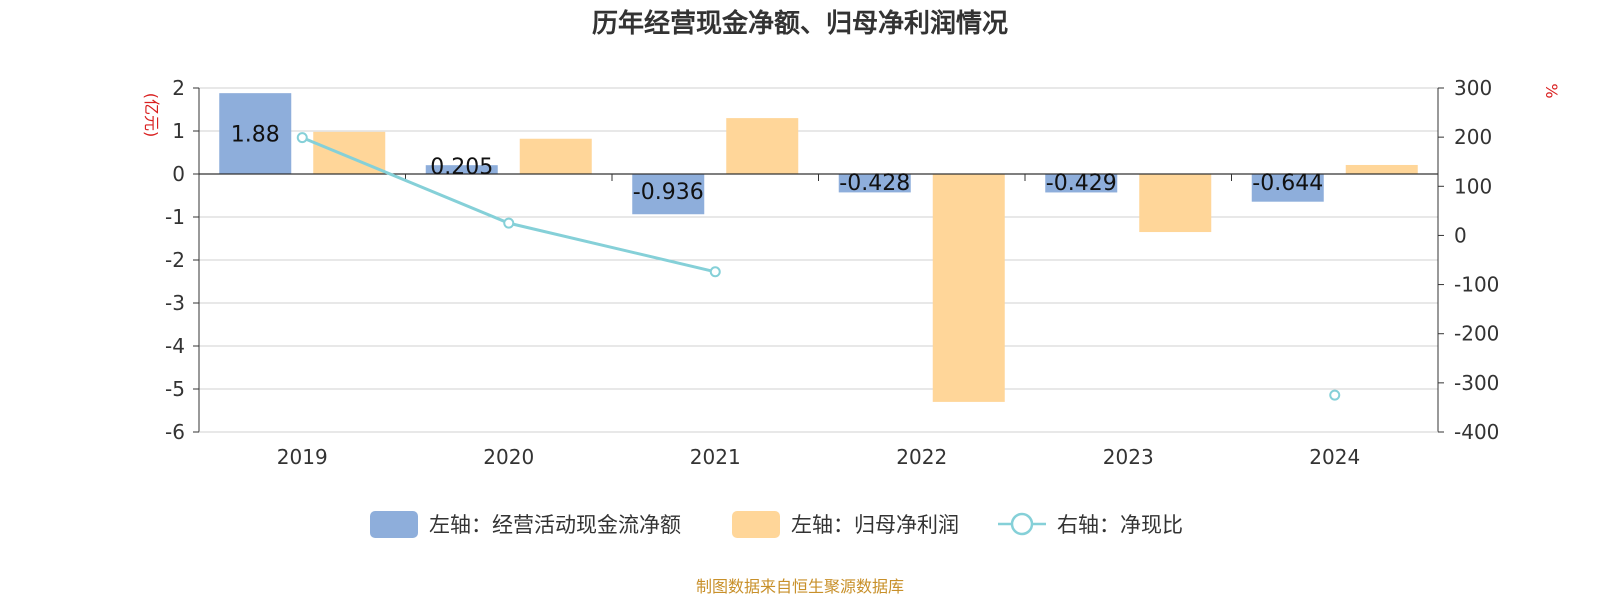 The width and height of the screenshot is (1600, 600). What do you see at coordinates (1473, 137) in the screenshot?
I see `right-axis-tick-label: 200` at bounding box center [1473, 137].